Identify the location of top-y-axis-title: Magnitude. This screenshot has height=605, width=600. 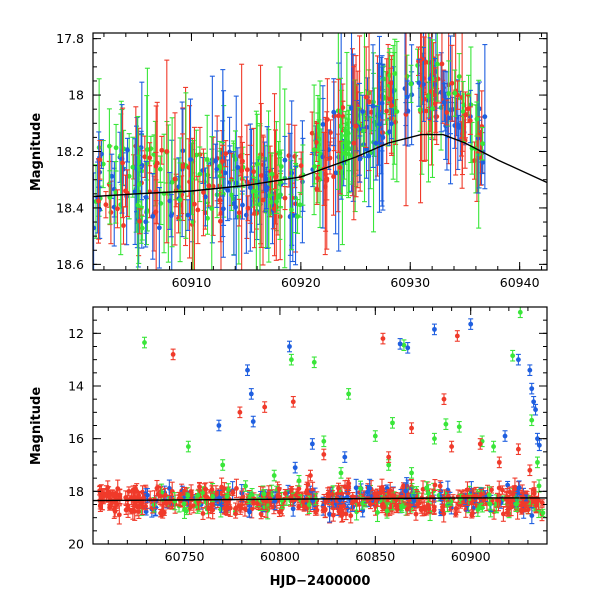
(36, 152).